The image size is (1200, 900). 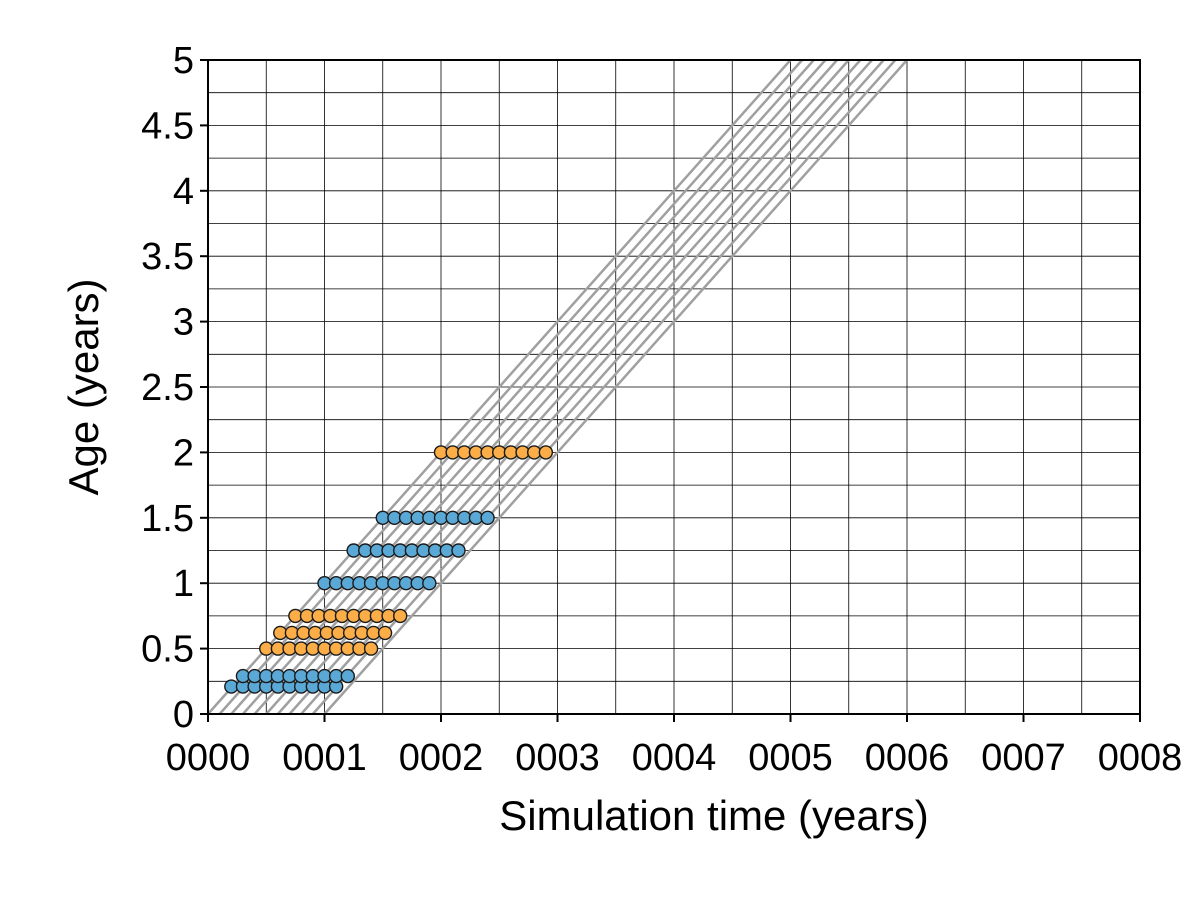 What do you see at coordinates (183, 584) in the screenshot?
I see `y-tick-label: 1` at bounding box center [183, 584].